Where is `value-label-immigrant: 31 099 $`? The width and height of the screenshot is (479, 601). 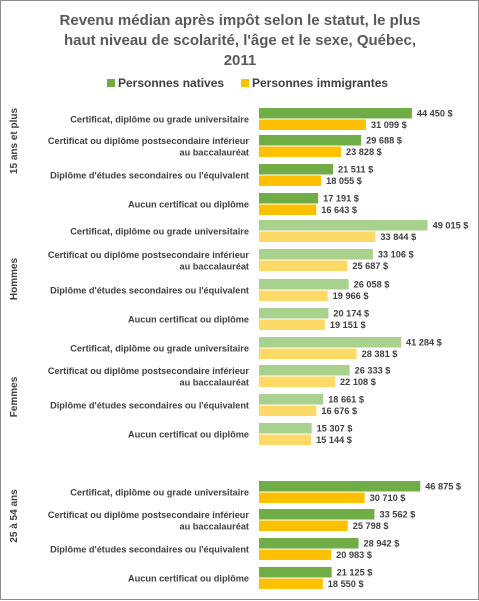 value-label-immigrant: 31 099 $ is located at coordinates (389, 125).